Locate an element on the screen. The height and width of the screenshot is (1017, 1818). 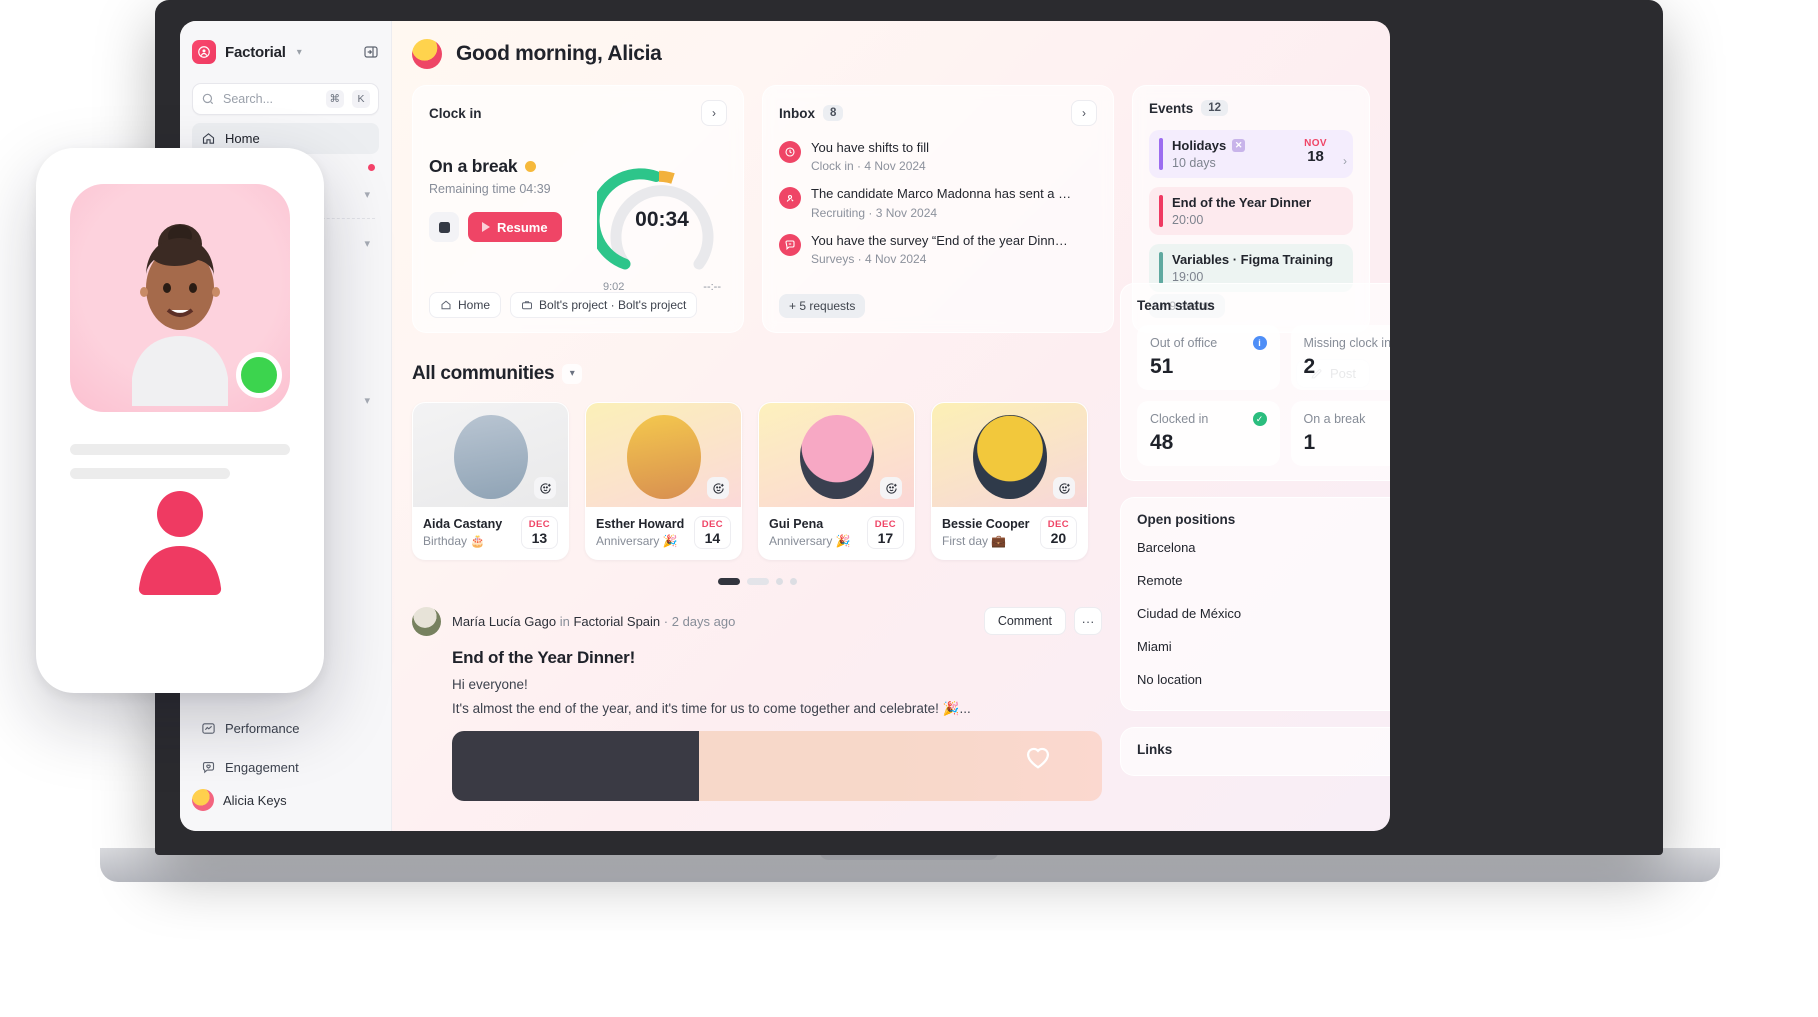
chip-project: Bolt's project · Bolt's project is located at coordinates (604, 305).